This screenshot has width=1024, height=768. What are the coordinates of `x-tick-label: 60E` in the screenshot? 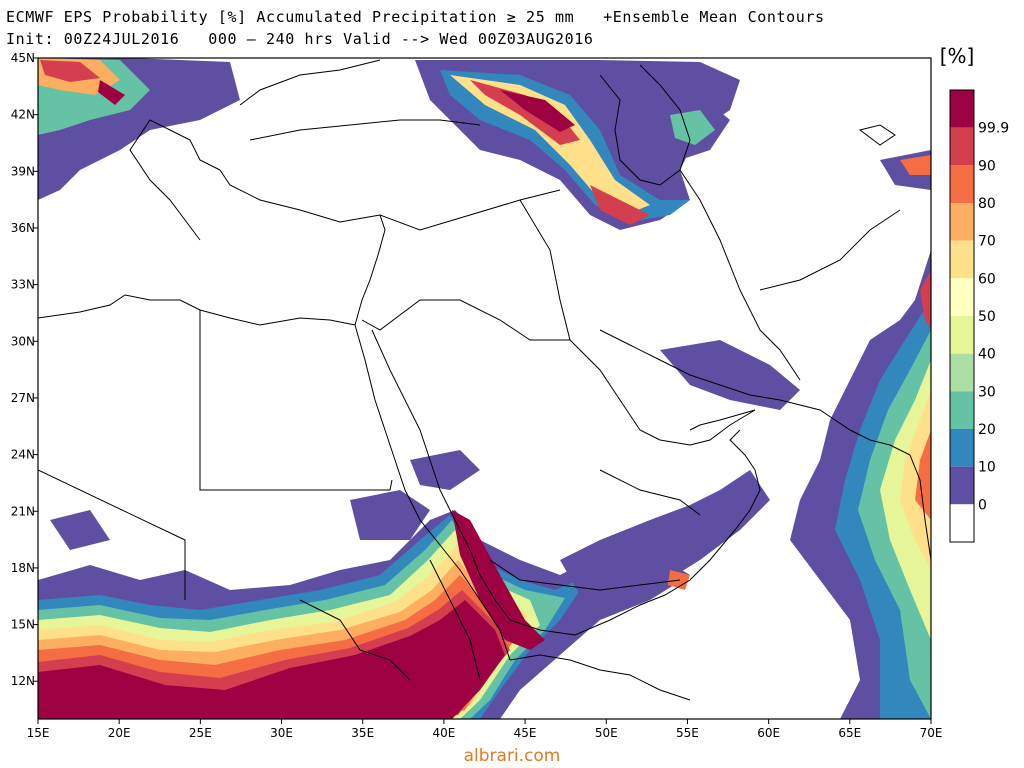 It's located at (768, 733).